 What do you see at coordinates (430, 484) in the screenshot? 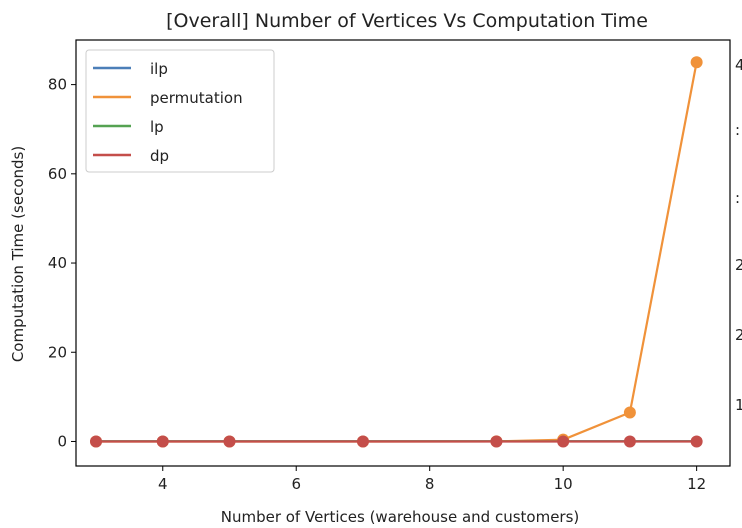
I see `x-tick-label: 8` at bounding box center [430, 484].